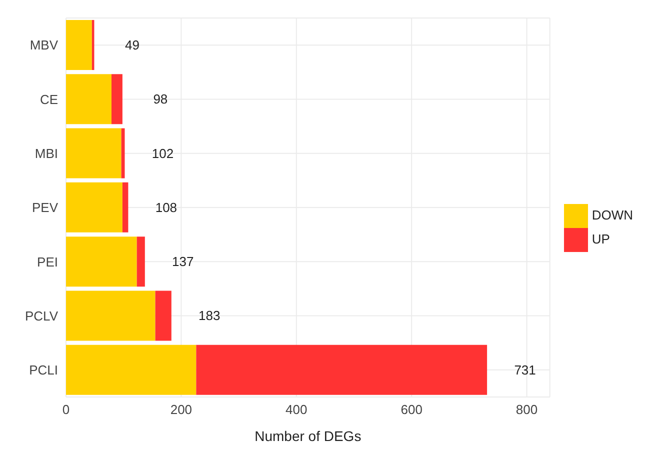 This screenshot has width=653, height=455. What do you see at coordinates (601, 238) in the screenshot?
I see `legend-label: UP` at bounding box center [601, 238].